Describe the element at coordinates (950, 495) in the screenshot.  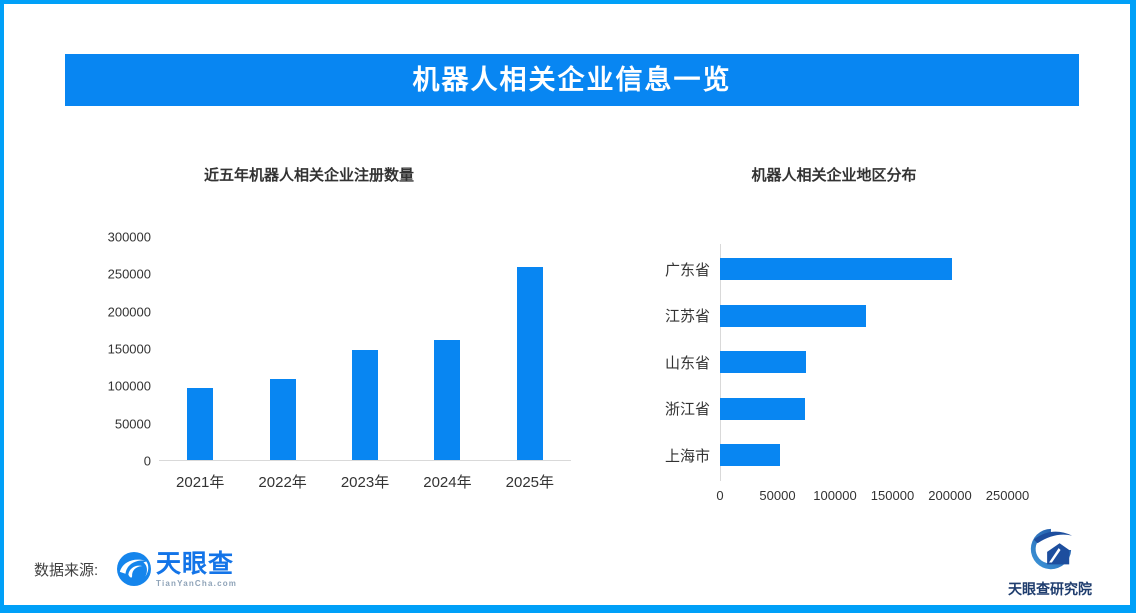
I see `x-tick-label: 200000` at that location.